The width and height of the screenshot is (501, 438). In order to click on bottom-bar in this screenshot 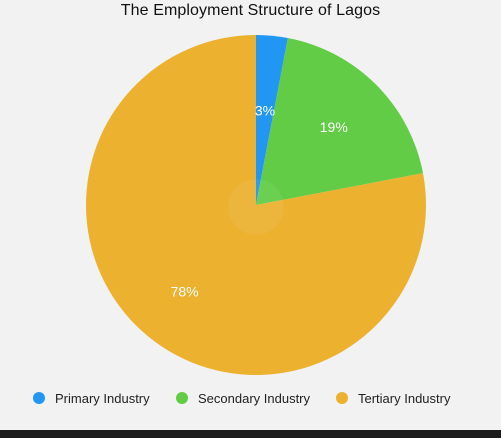, I will do `click(250, 434)`.